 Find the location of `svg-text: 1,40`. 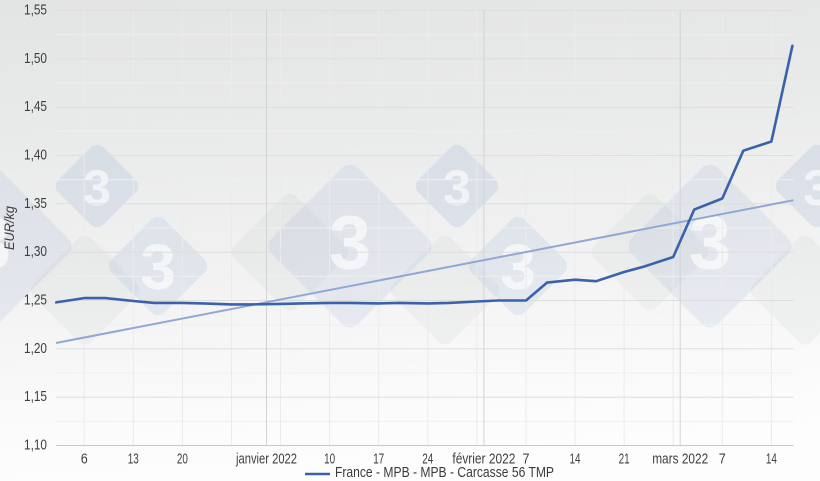

svg-text: 1,40 is located at coordinates (35, 156).